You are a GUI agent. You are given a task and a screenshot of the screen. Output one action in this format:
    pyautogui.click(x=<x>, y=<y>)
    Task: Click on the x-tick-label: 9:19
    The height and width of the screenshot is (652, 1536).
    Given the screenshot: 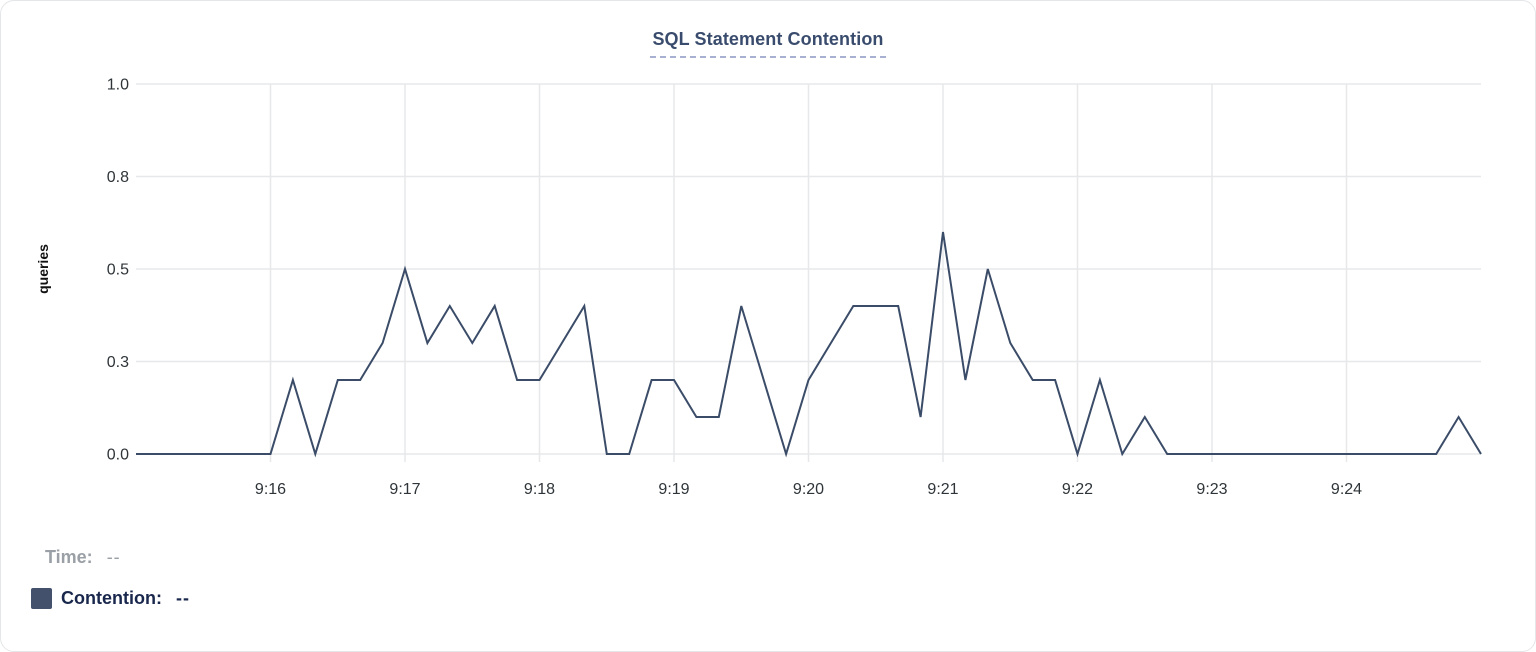 What is the action you would take?
    pyautogui.click(x=673, y=489)
    